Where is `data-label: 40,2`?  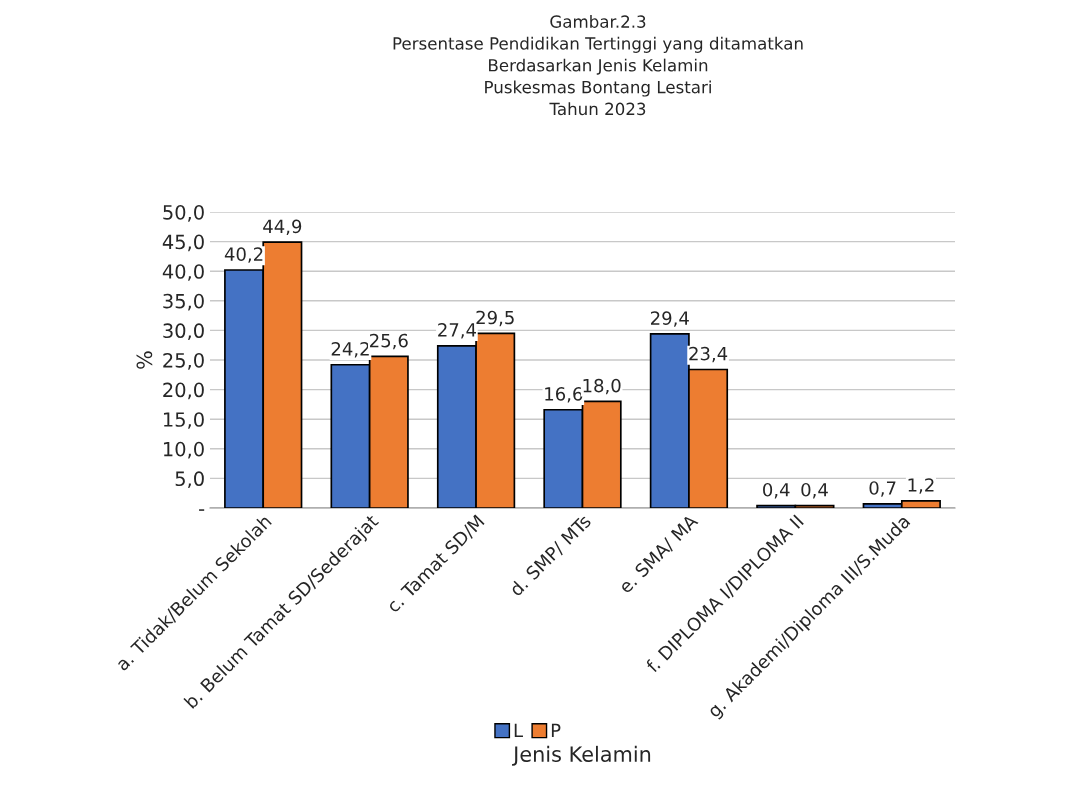 data-label: 40,2 is located at coordinates (243, 255).